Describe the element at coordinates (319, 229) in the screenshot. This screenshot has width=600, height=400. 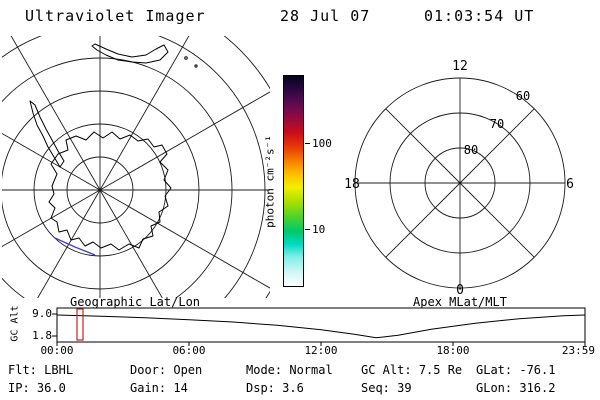
I see `colorbar-tick-10: 10` at that location.